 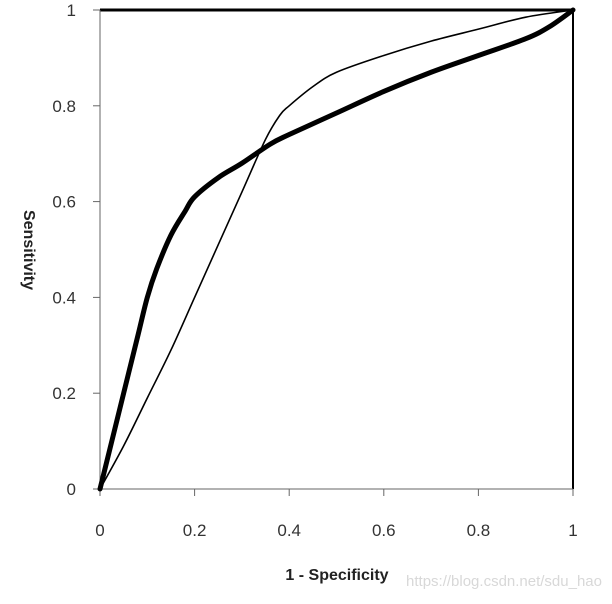 What do you see at coordinates (504, 581) in the screenshot?
I see `watermark-text: https://blog.csdn.net/sdu_hao` at bounding box center [504, 581].